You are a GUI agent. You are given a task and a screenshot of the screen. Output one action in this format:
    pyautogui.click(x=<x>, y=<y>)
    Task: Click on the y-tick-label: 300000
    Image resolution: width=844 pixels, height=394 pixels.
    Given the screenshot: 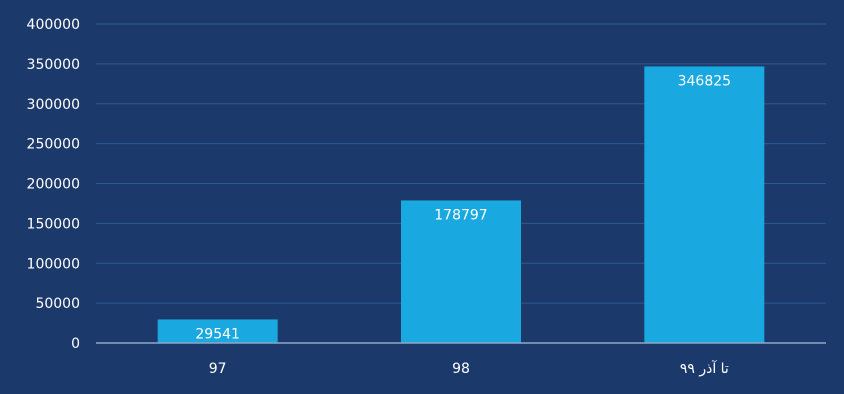 What is the action you would take?
    pyautogui.click(x=53, y=105)
    